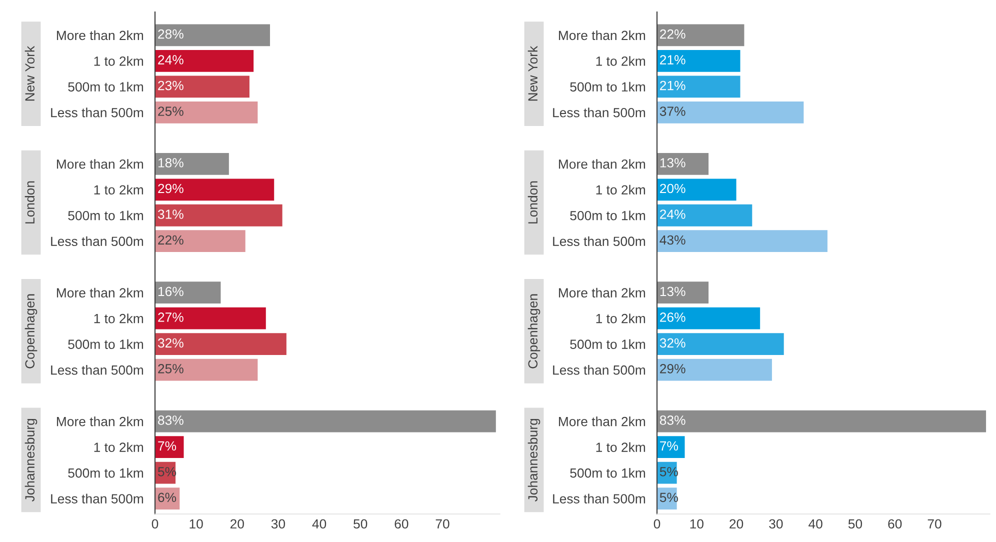  I want to click on data-label: 20%, so click(673, 189).